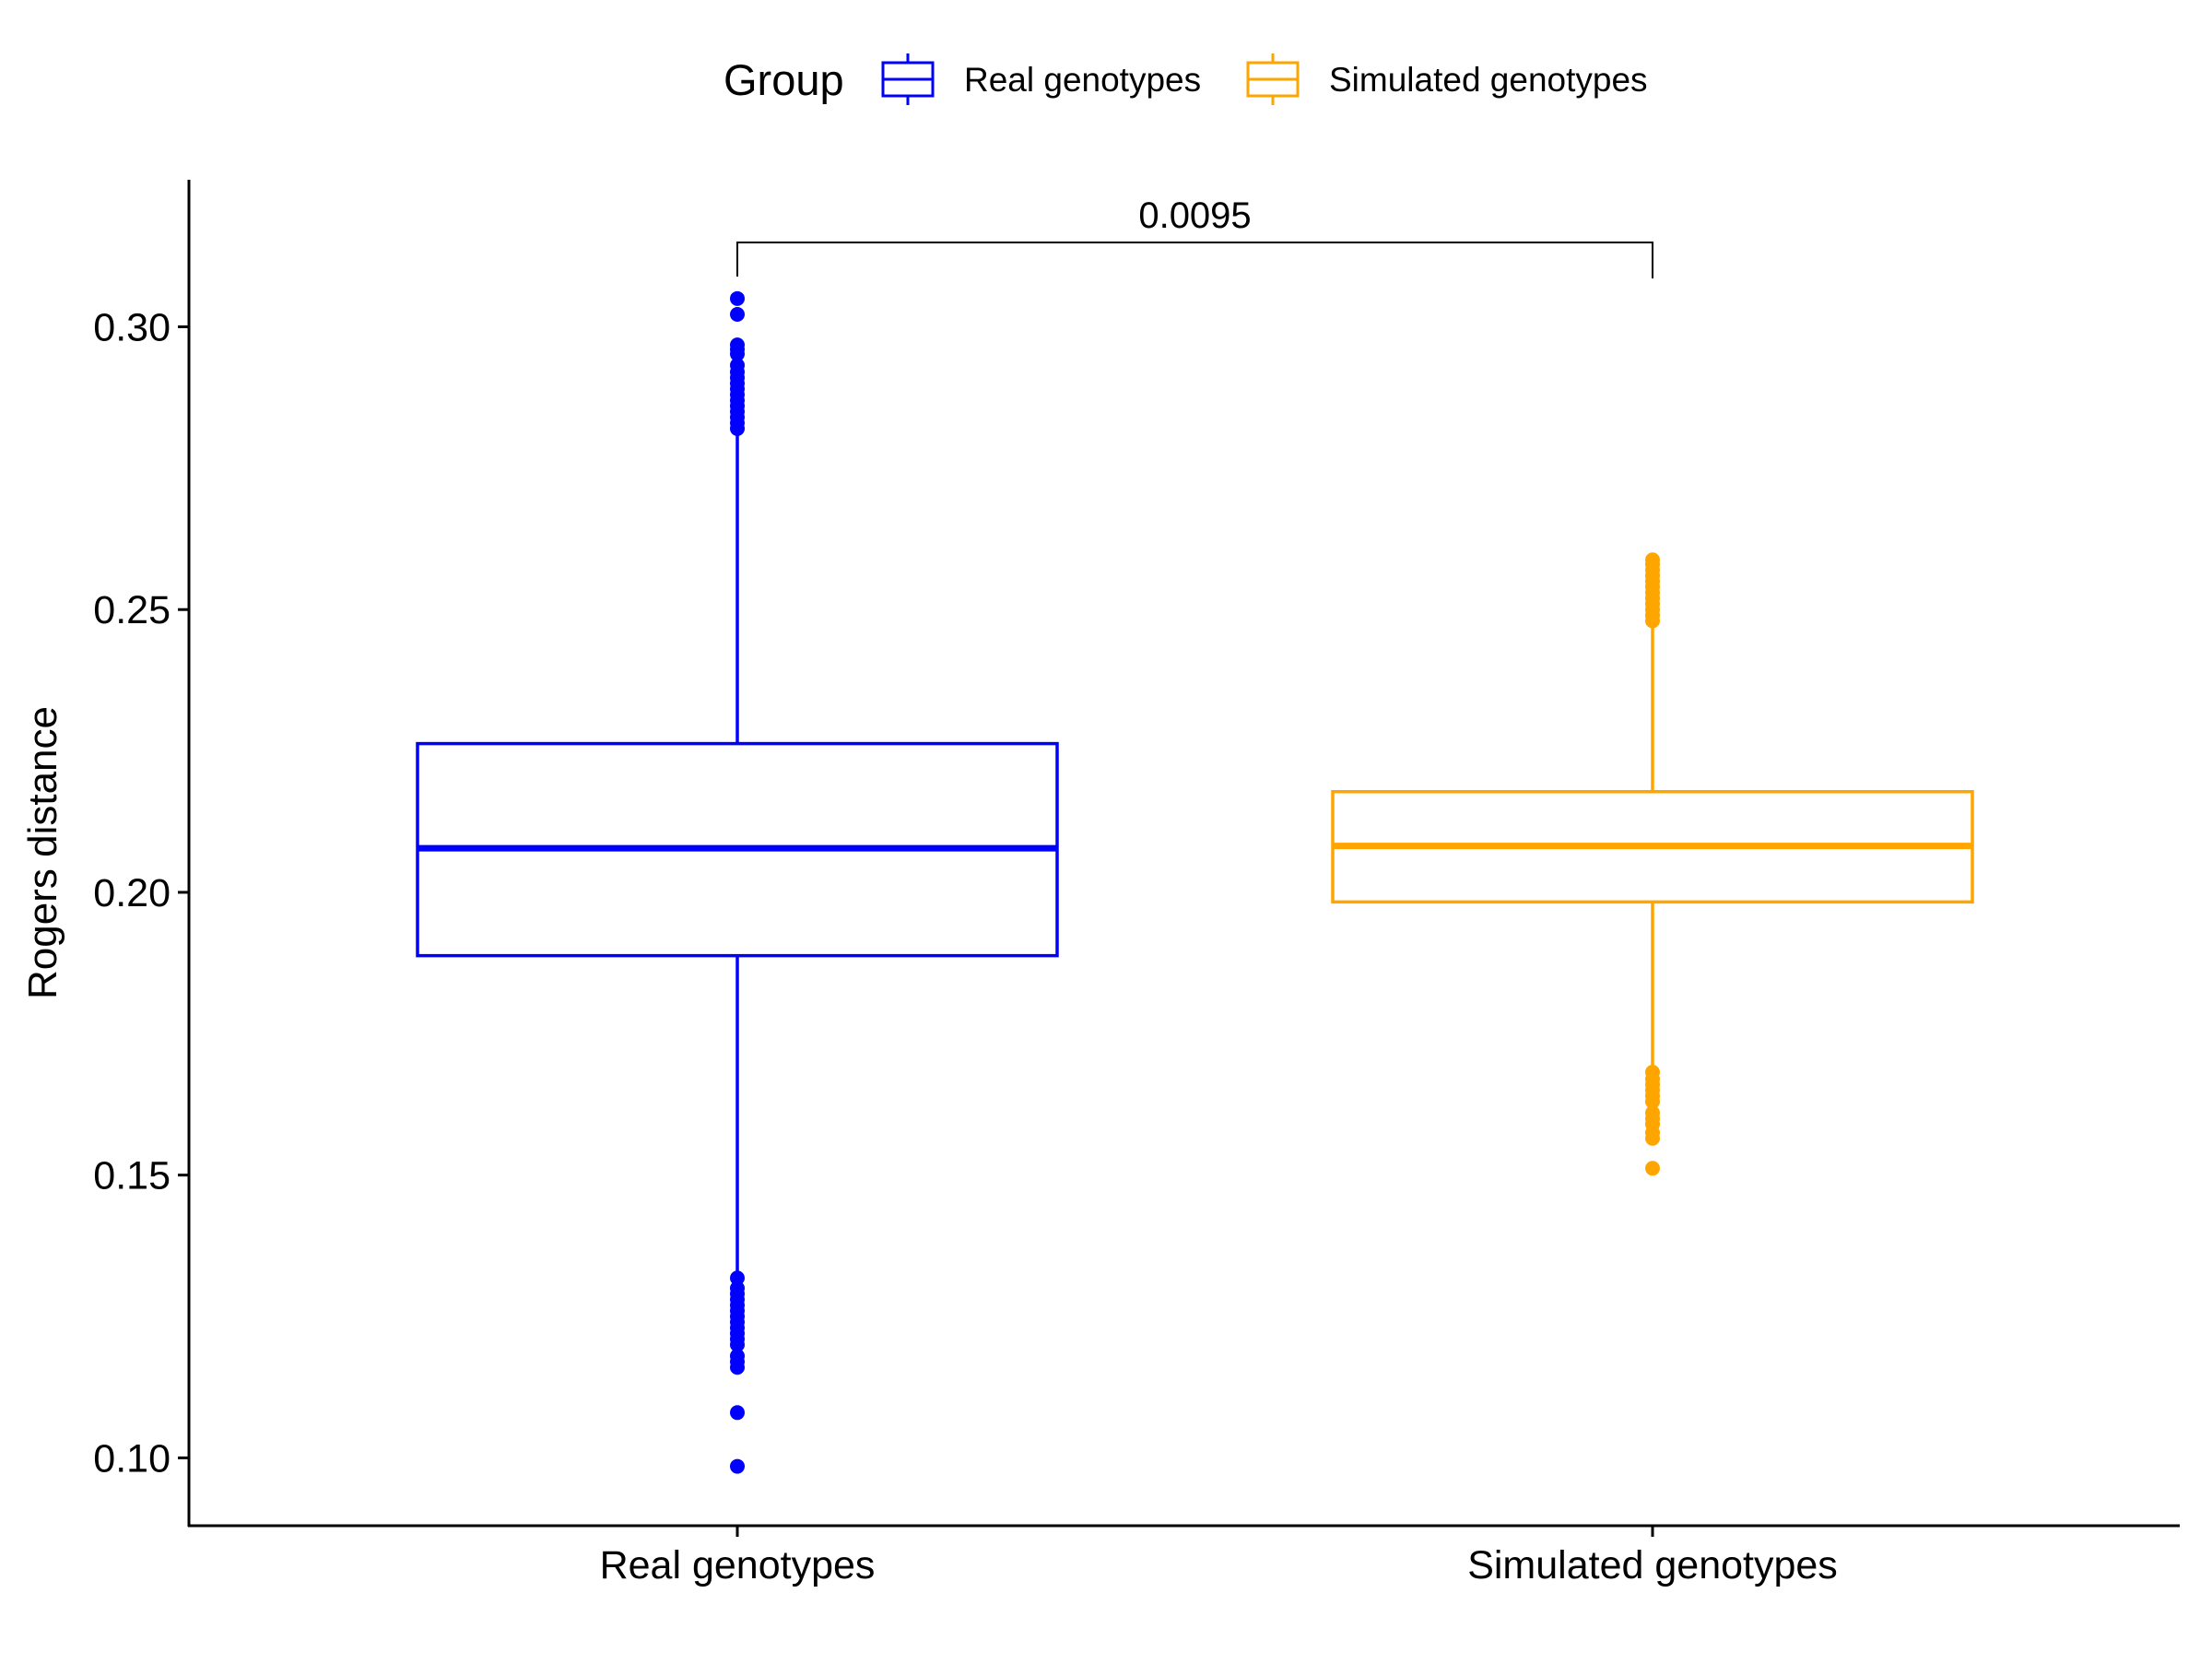 Image resolution: width=2212 pixels, height=1664 pixels. I want to click on y-tick-label-0: 0.10, so click(132, 1458).